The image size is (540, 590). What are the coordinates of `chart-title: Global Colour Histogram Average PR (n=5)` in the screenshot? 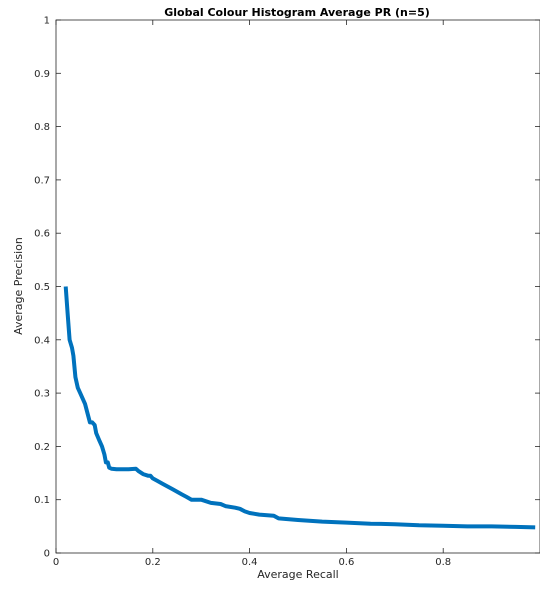 It's located at (297, 12).